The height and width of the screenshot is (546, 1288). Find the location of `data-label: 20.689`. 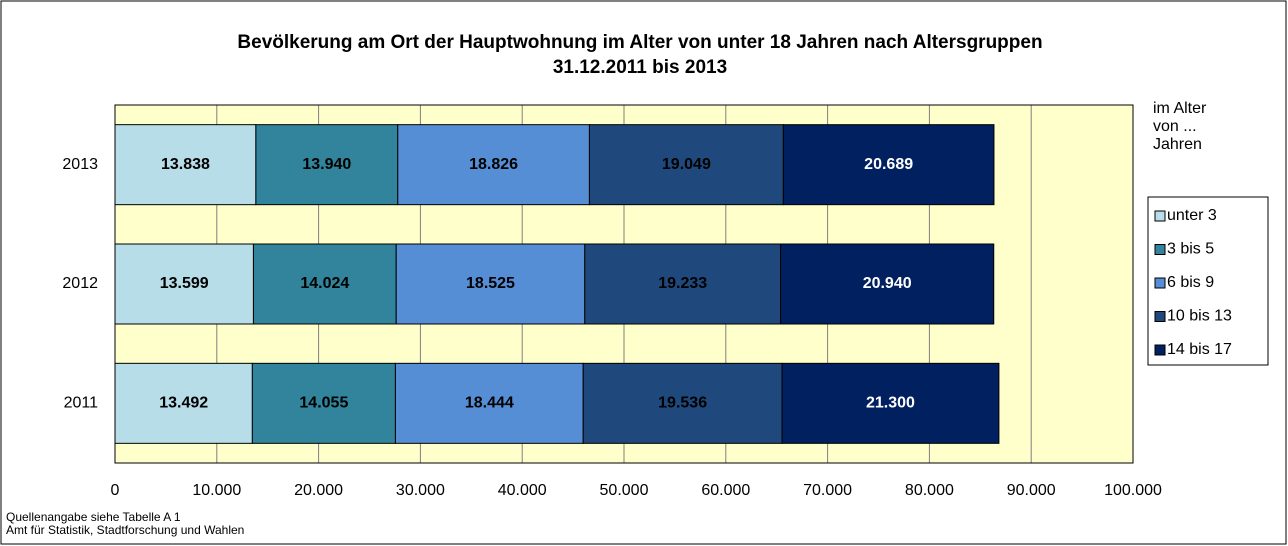

data-label: 20.689 is located at coordinates (888, 164).